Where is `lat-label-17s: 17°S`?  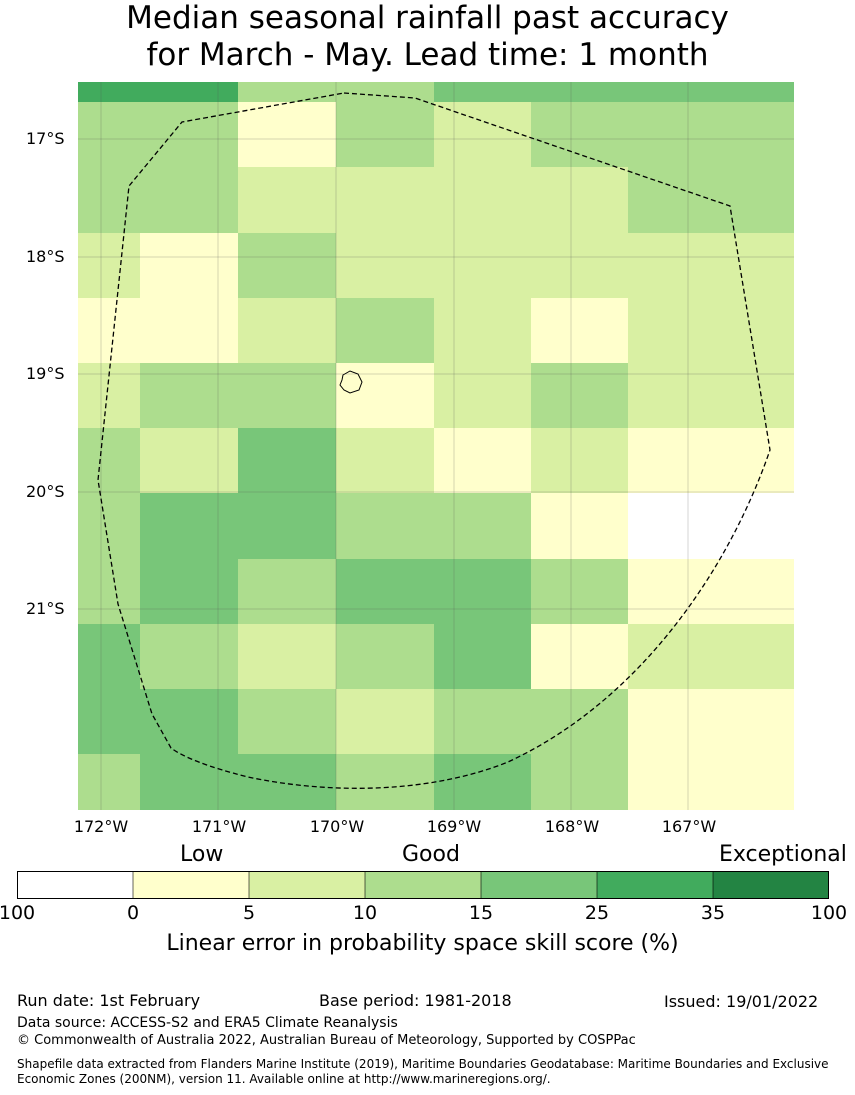 lat-label-17s: 17°S is located at coordinates (45, 138).